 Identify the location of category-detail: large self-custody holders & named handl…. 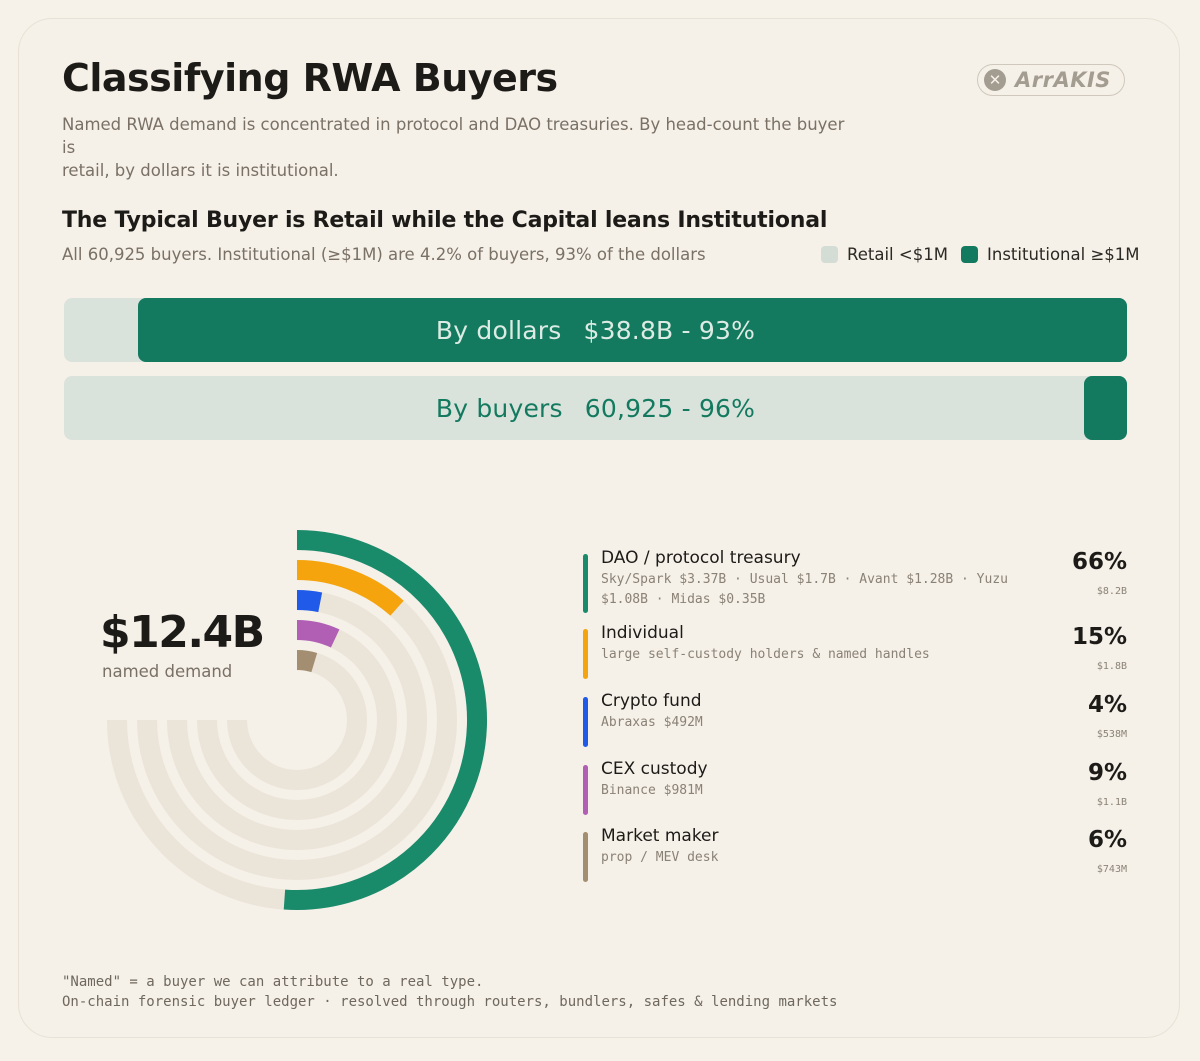
(816, 655).